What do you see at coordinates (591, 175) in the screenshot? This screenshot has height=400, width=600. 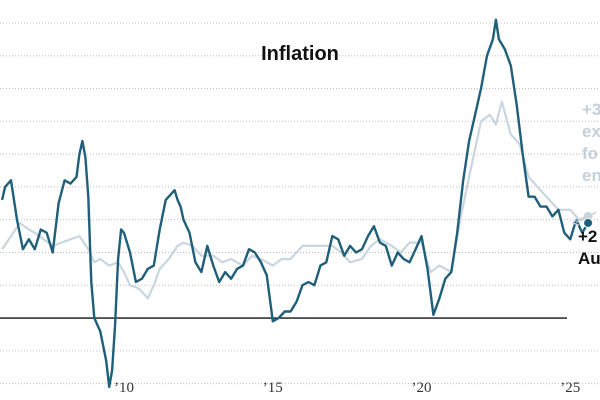 I see `annotation-core-line: en` at bounding box center [591, 175].